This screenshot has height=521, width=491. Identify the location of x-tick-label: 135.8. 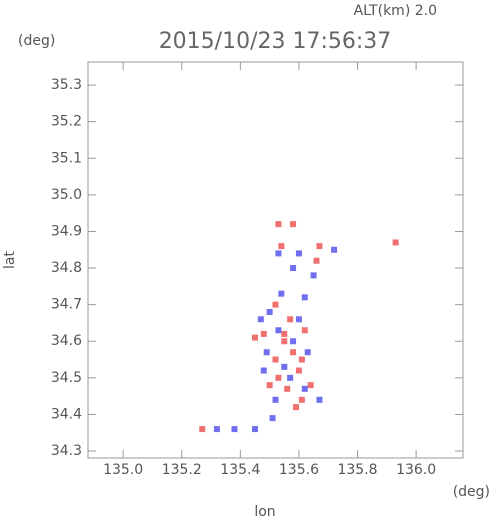
(357, 470).